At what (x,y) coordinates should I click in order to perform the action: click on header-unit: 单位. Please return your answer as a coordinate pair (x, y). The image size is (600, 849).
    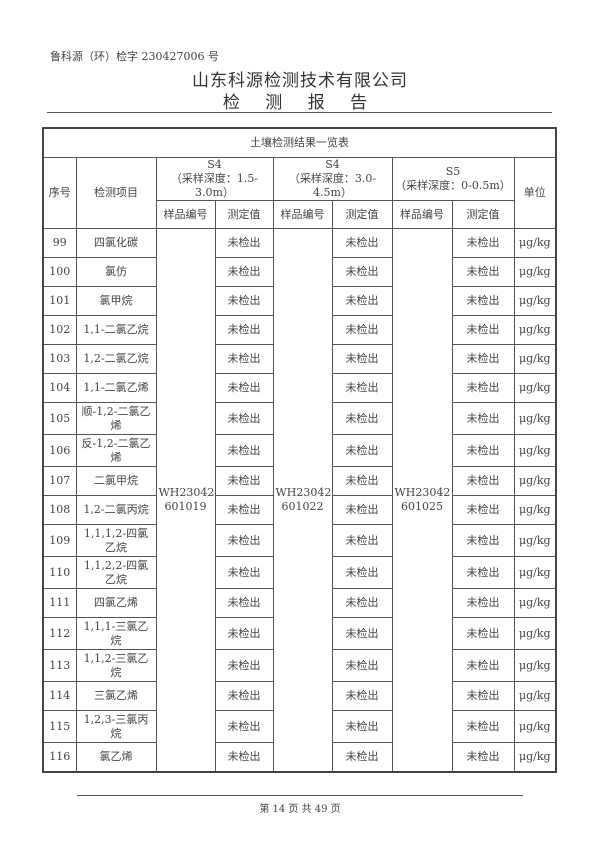
    Looking at the image, I should click on (535, 193).